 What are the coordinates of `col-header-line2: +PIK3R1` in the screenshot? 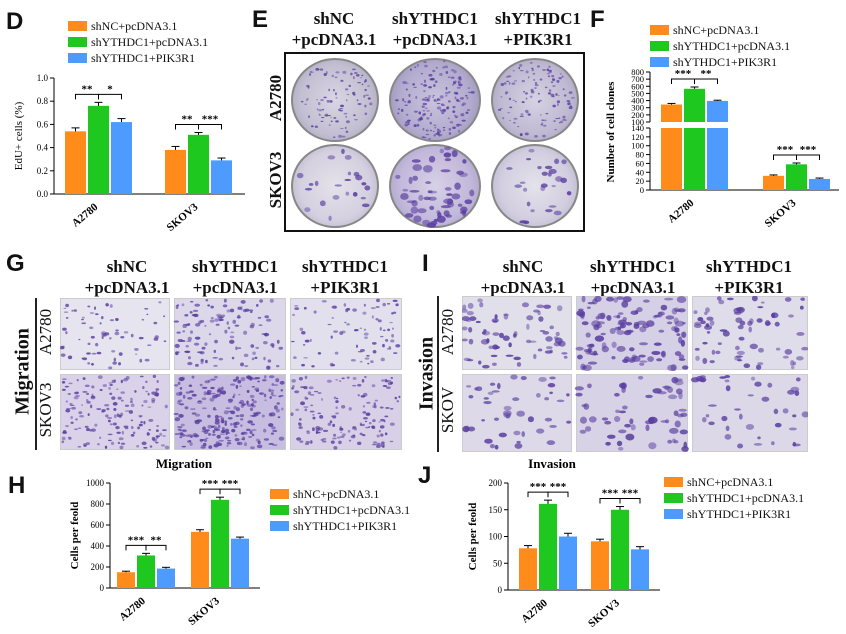 It's located at (345, 287).